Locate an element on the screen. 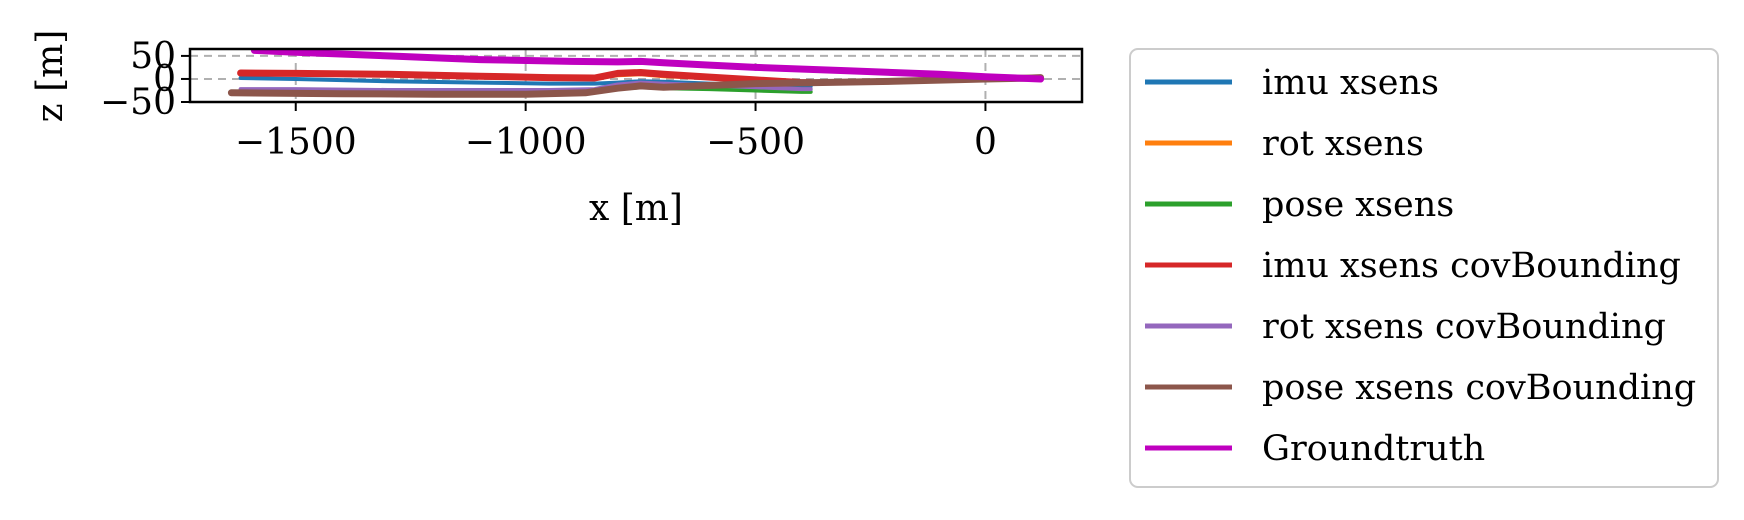 This screenshot has height=520, width=1744. legend-label: rot xsens covBounding is located at coordinates (1464, 327).